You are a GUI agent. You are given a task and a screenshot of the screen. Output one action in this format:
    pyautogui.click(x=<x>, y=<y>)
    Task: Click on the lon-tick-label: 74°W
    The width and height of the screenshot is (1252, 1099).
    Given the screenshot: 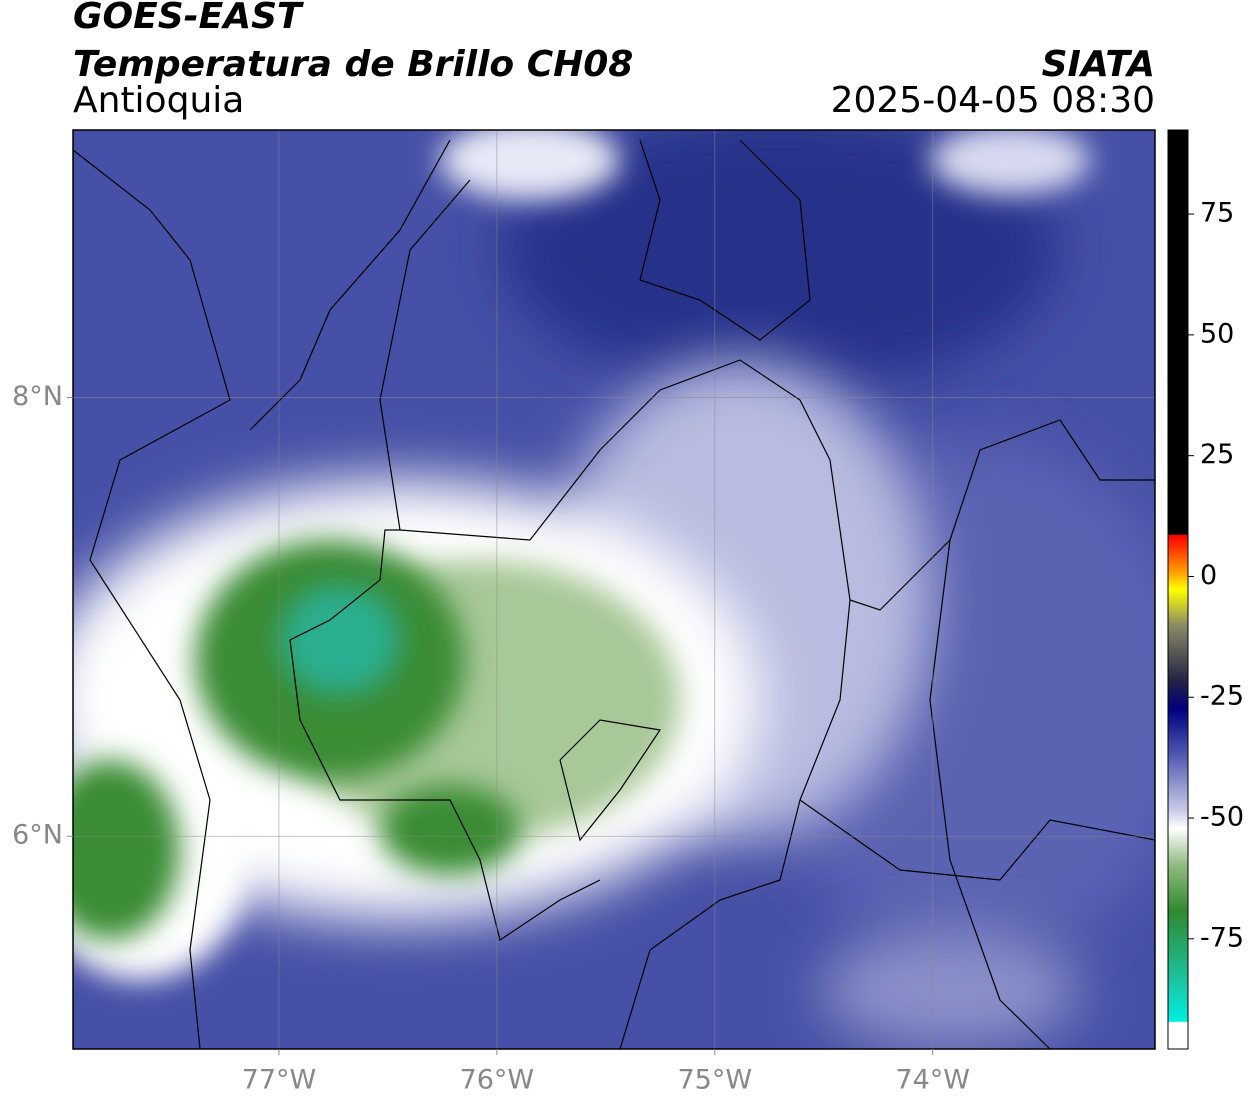 What is the action you would take?
    pyautogui.click(x=932, y=1080)
    